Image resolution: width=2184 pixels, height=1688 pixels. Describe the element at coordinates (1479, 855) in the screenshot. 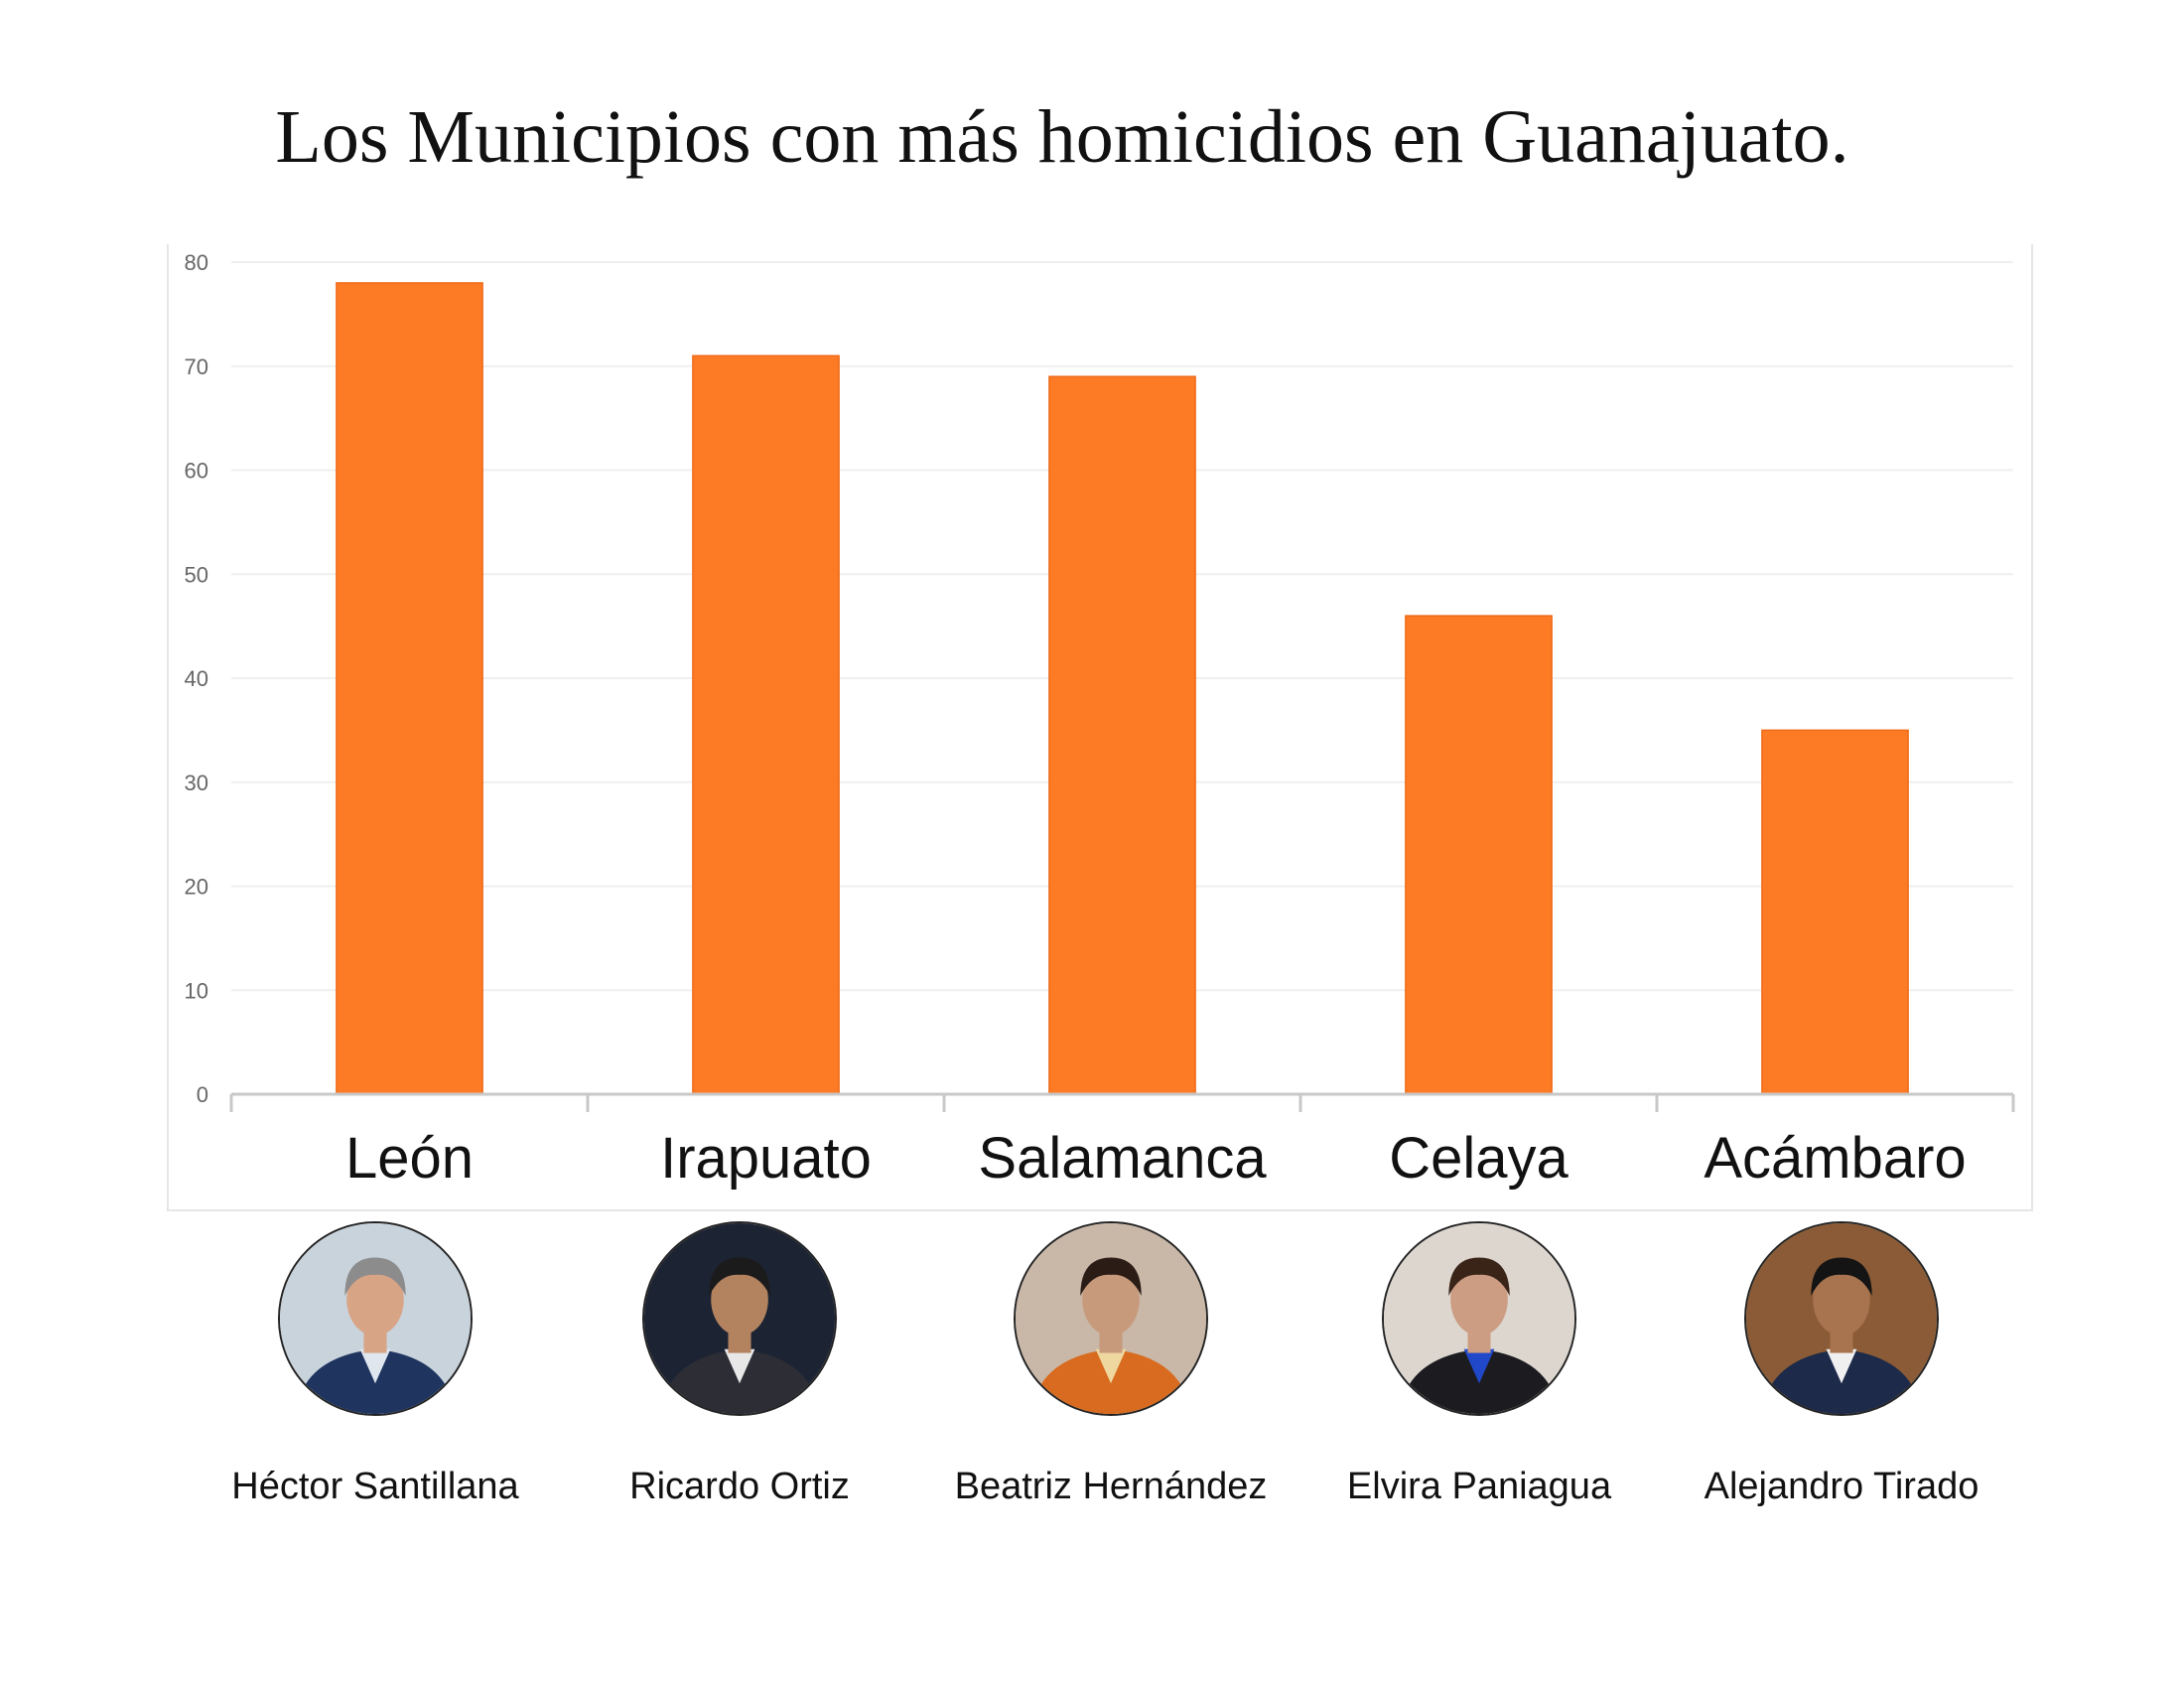

I see `bar-celaya` at that location.